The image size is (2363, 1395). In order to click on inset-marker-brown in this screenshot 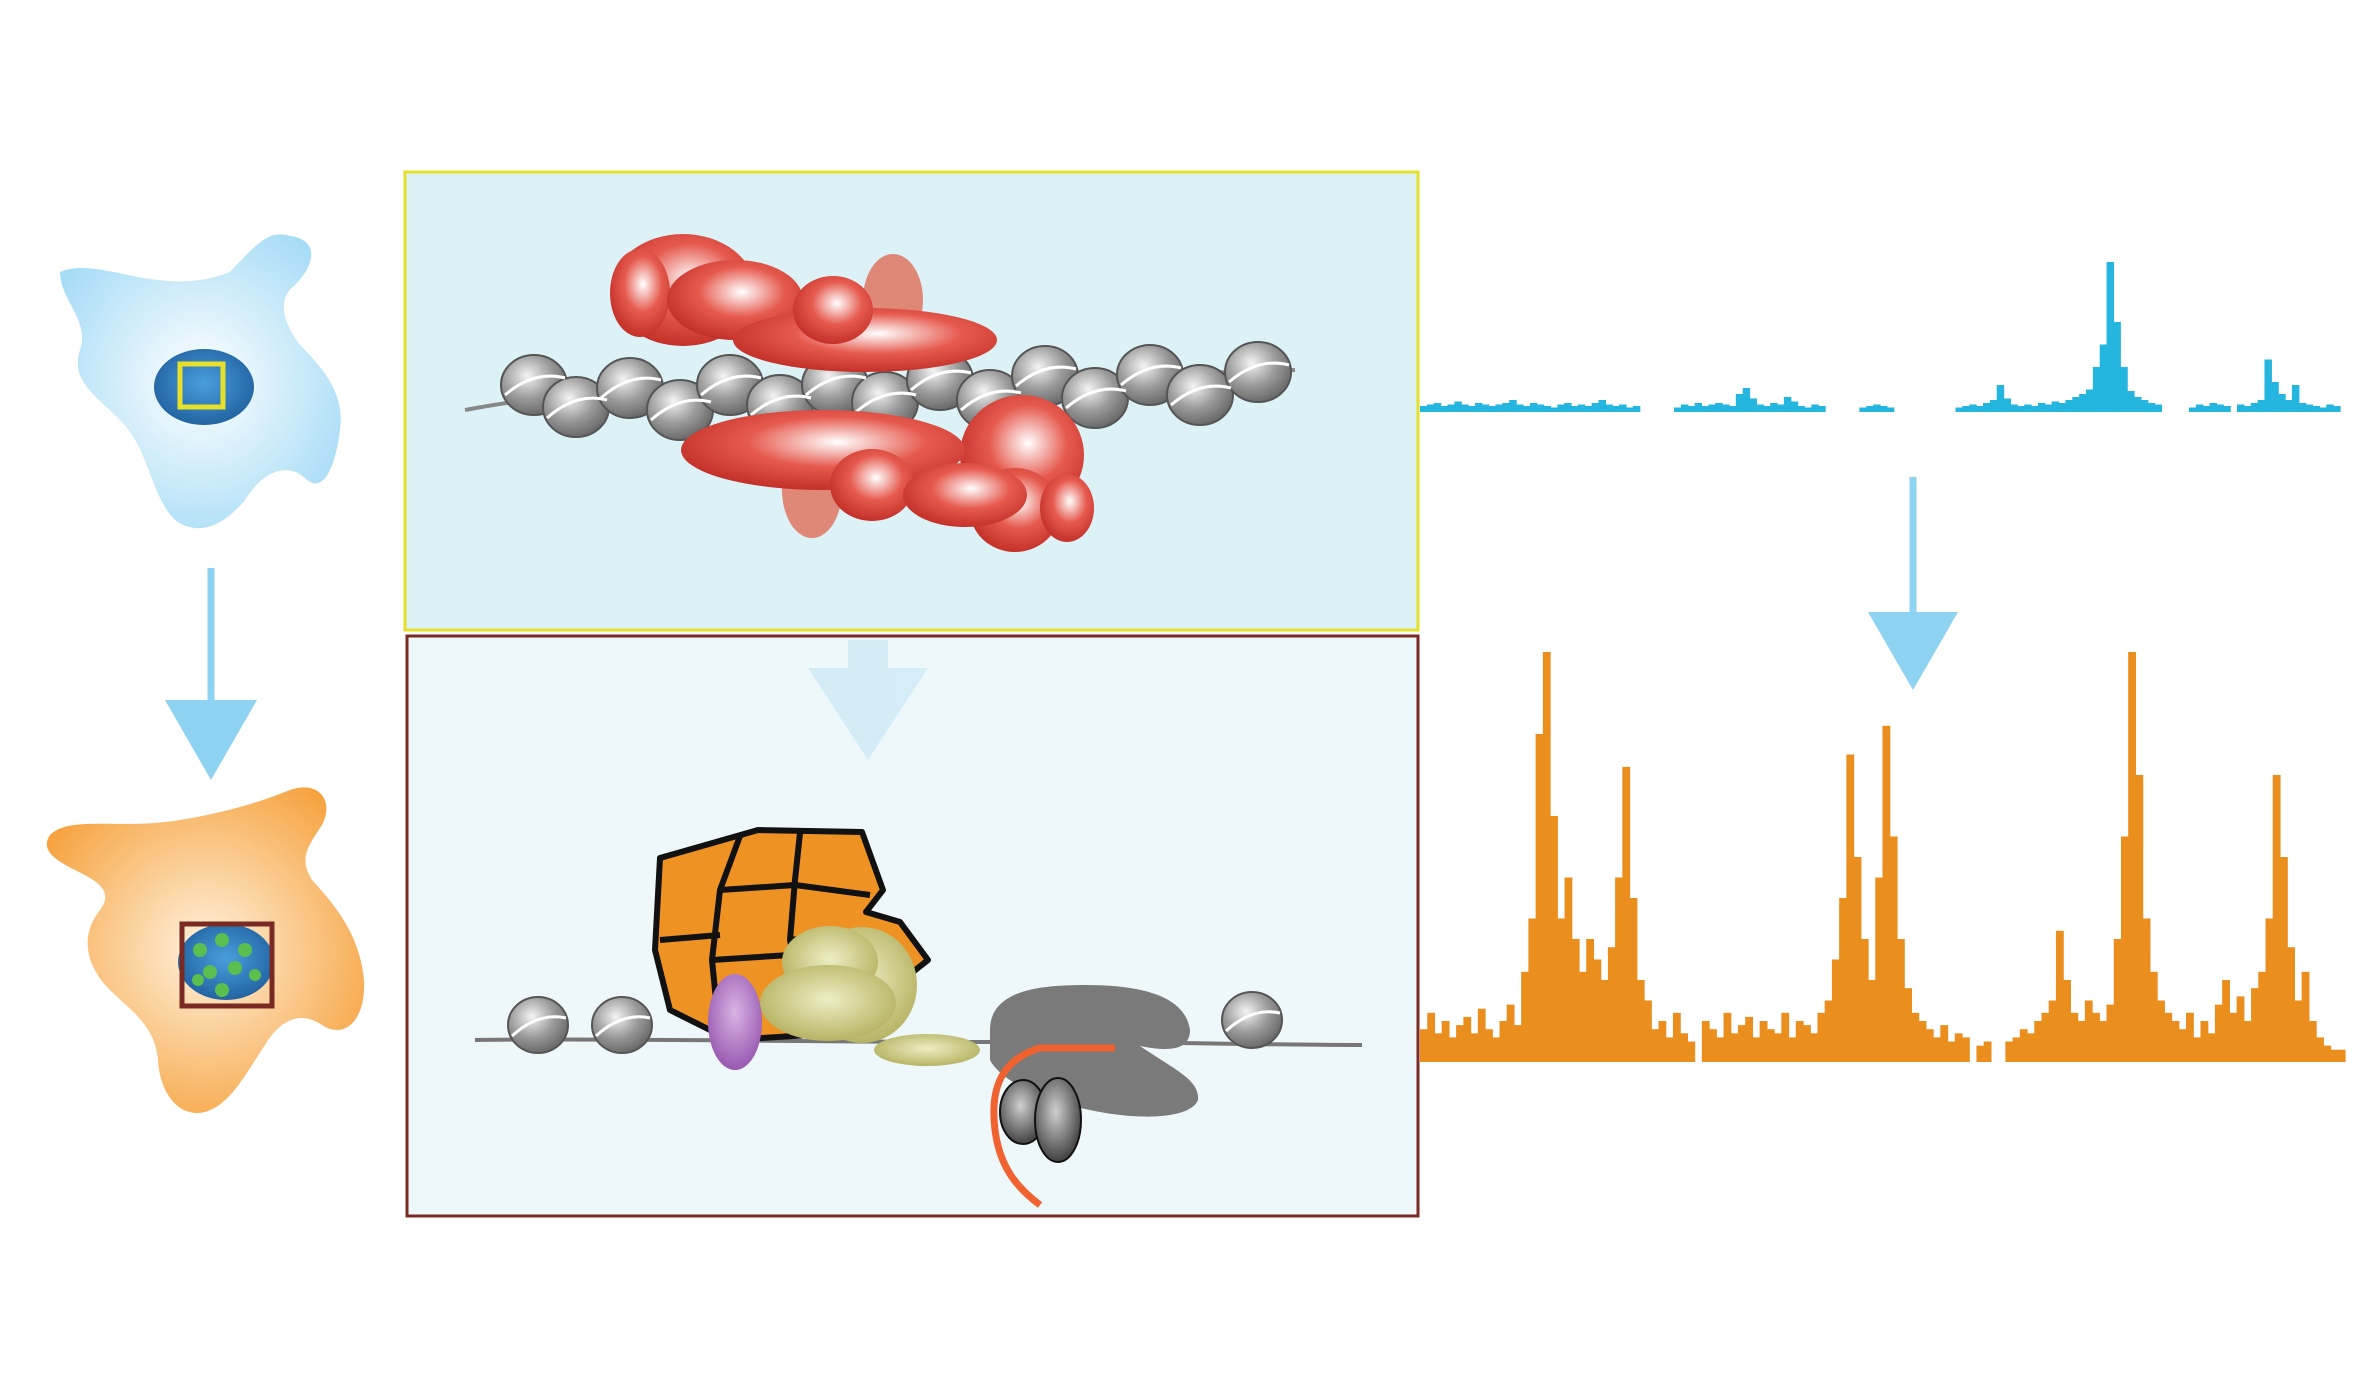, I will do `click(227, 965)`.